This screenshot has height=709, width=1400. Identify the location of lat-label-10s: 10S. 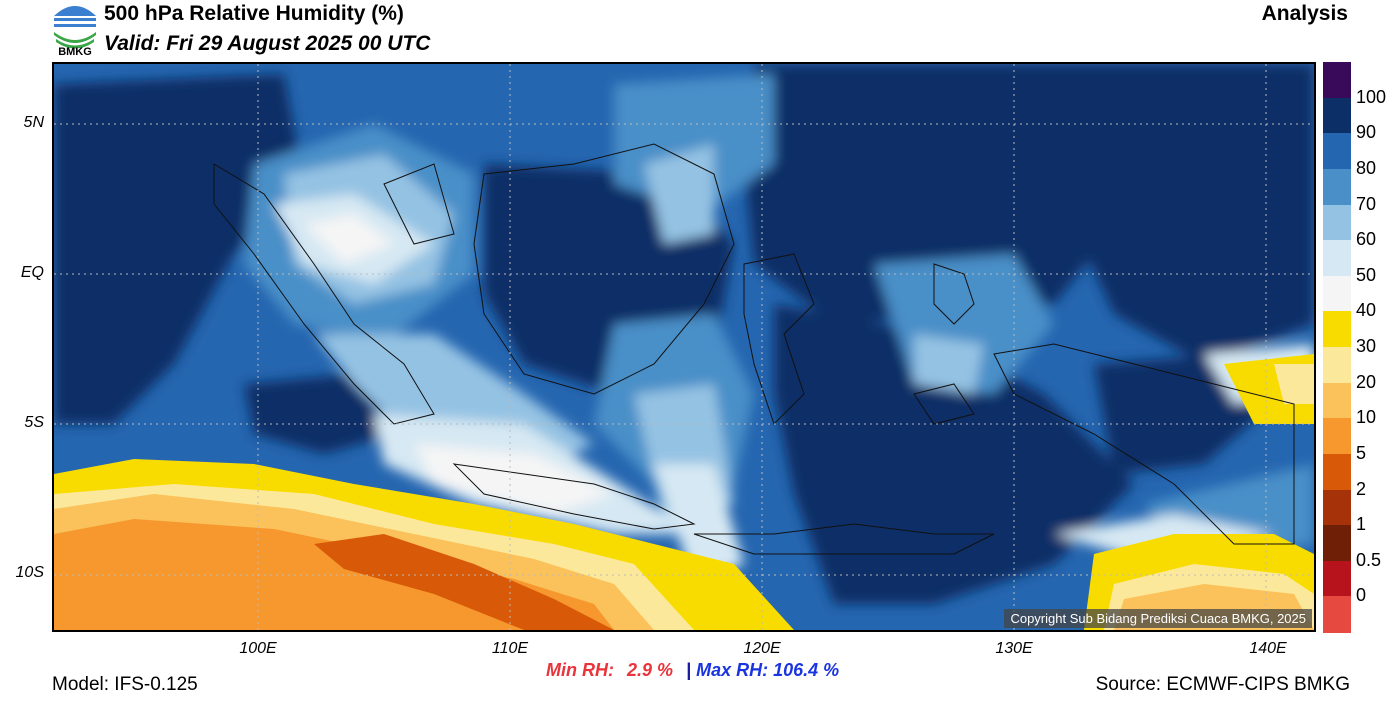
(29, 572).